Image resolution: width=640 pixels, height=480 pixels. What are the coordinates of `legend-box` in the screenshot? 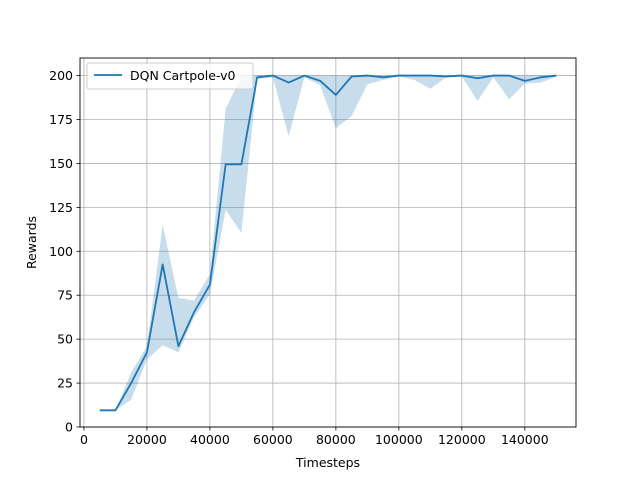 It's located at (170, 76).